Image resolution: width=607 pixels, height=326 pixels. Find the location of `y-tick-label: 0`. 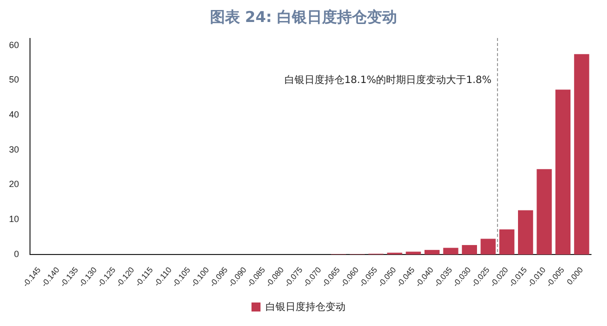

y-tick-label: 0 is located at coordinates (17, 253).